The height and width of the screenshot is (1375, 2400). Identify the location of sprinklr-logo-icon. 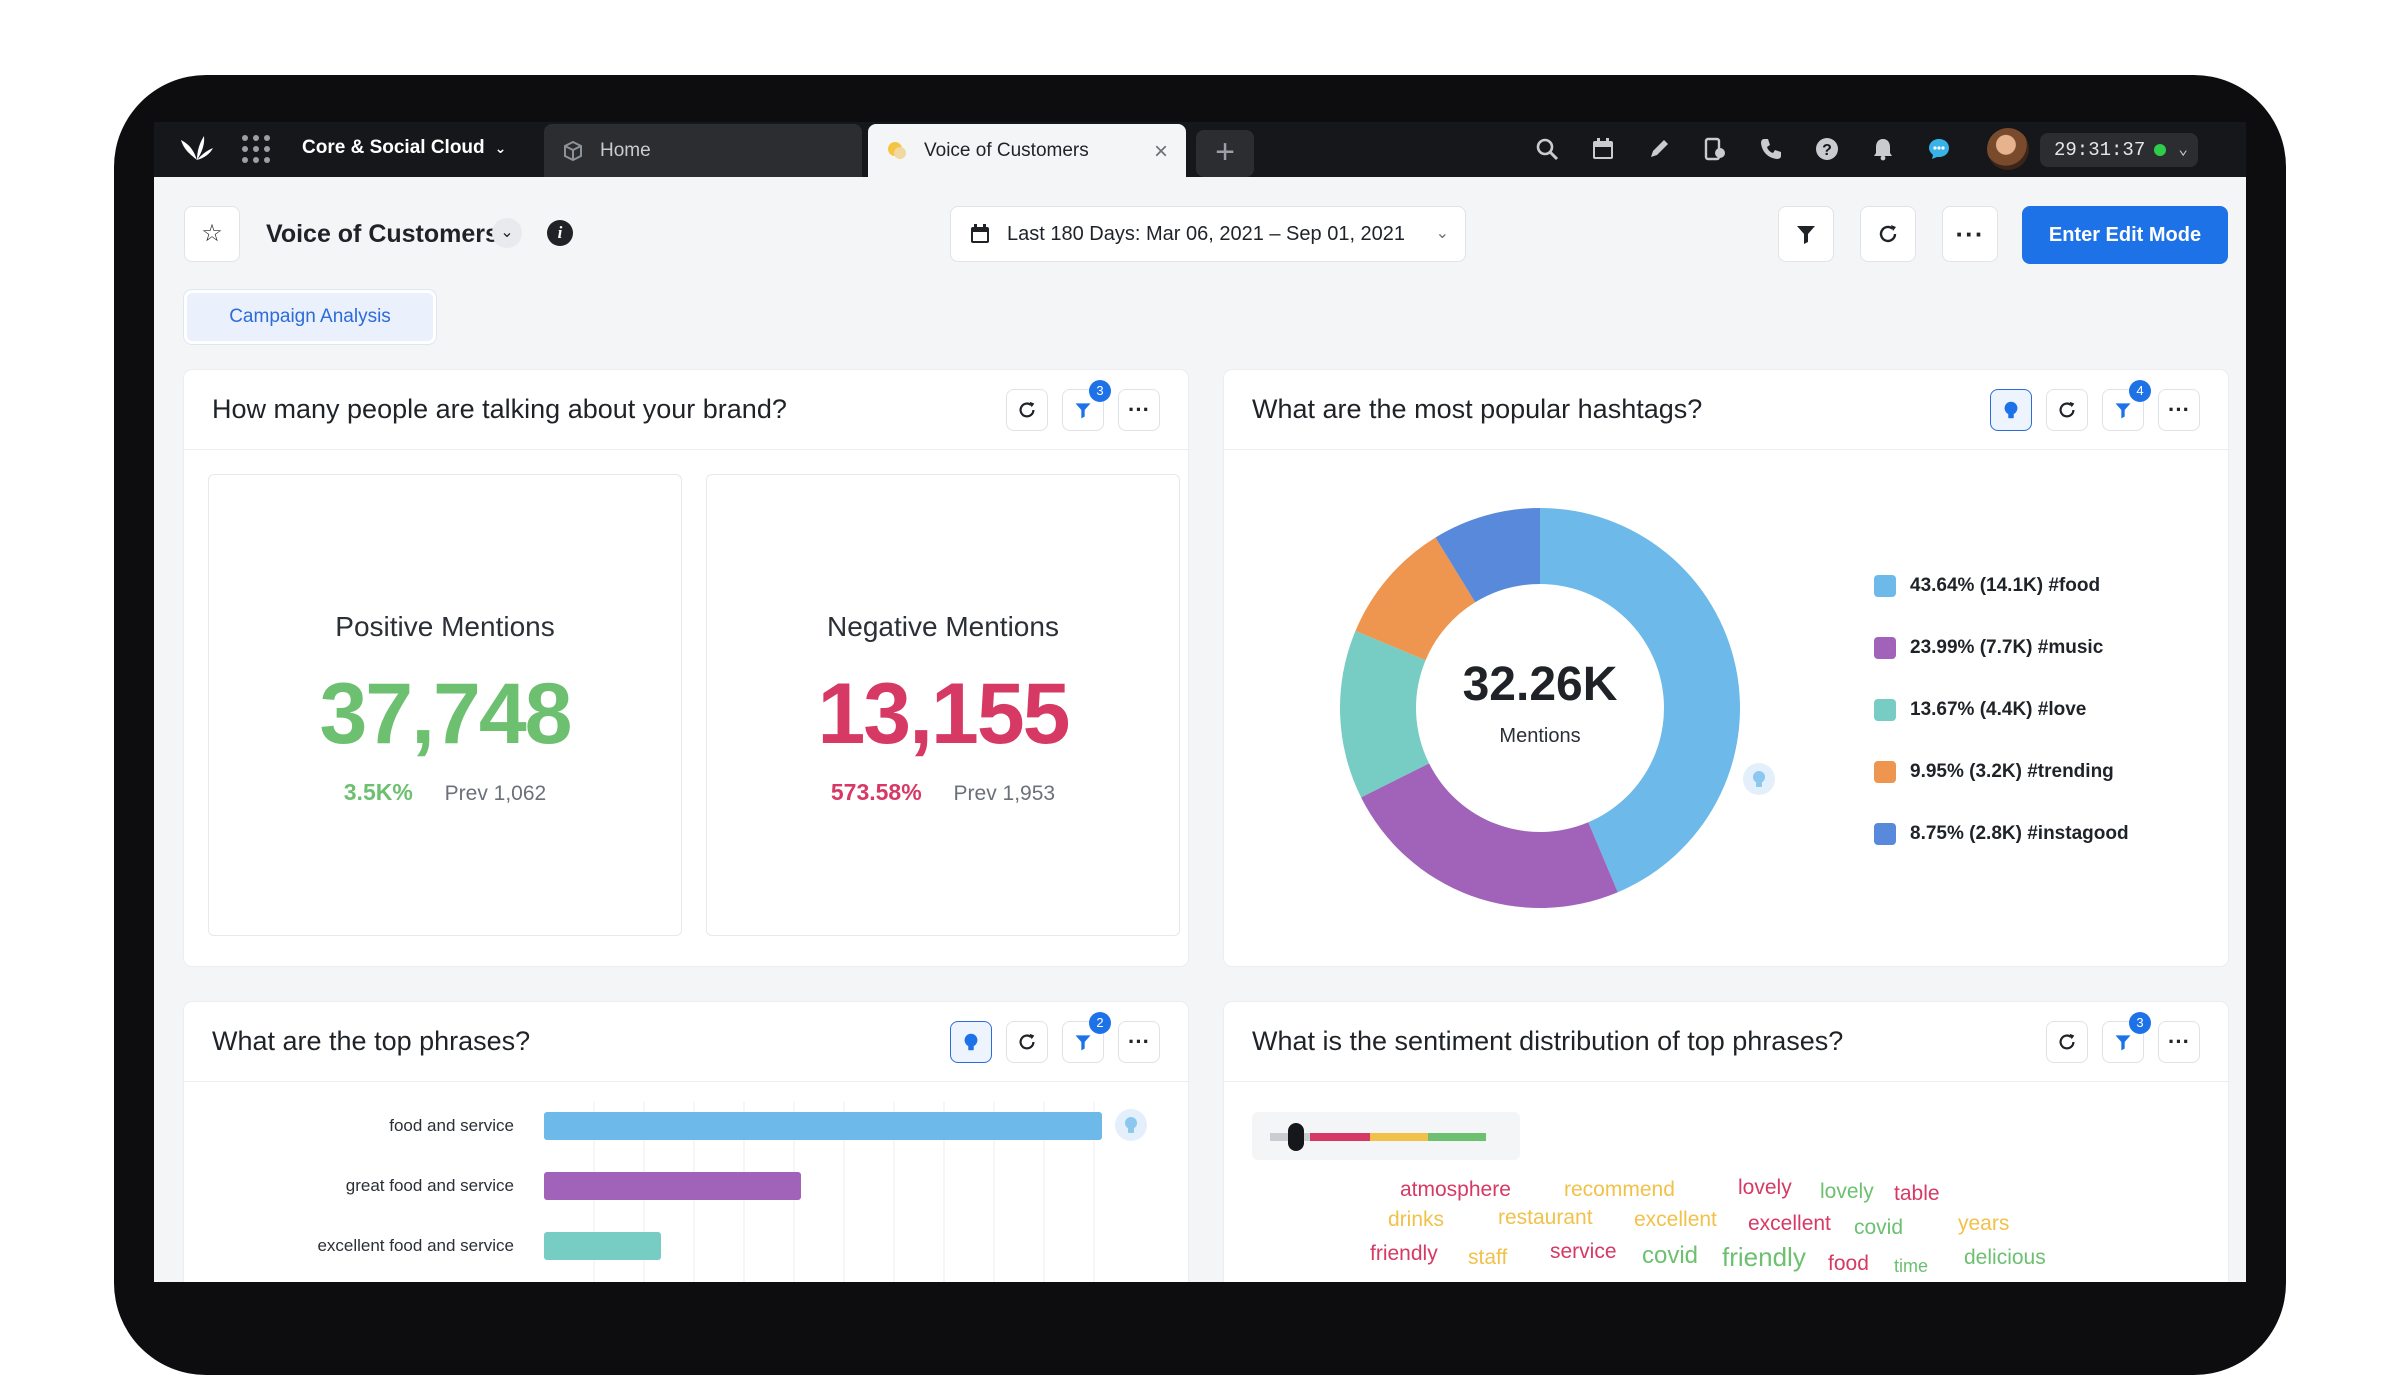
(197, 149).